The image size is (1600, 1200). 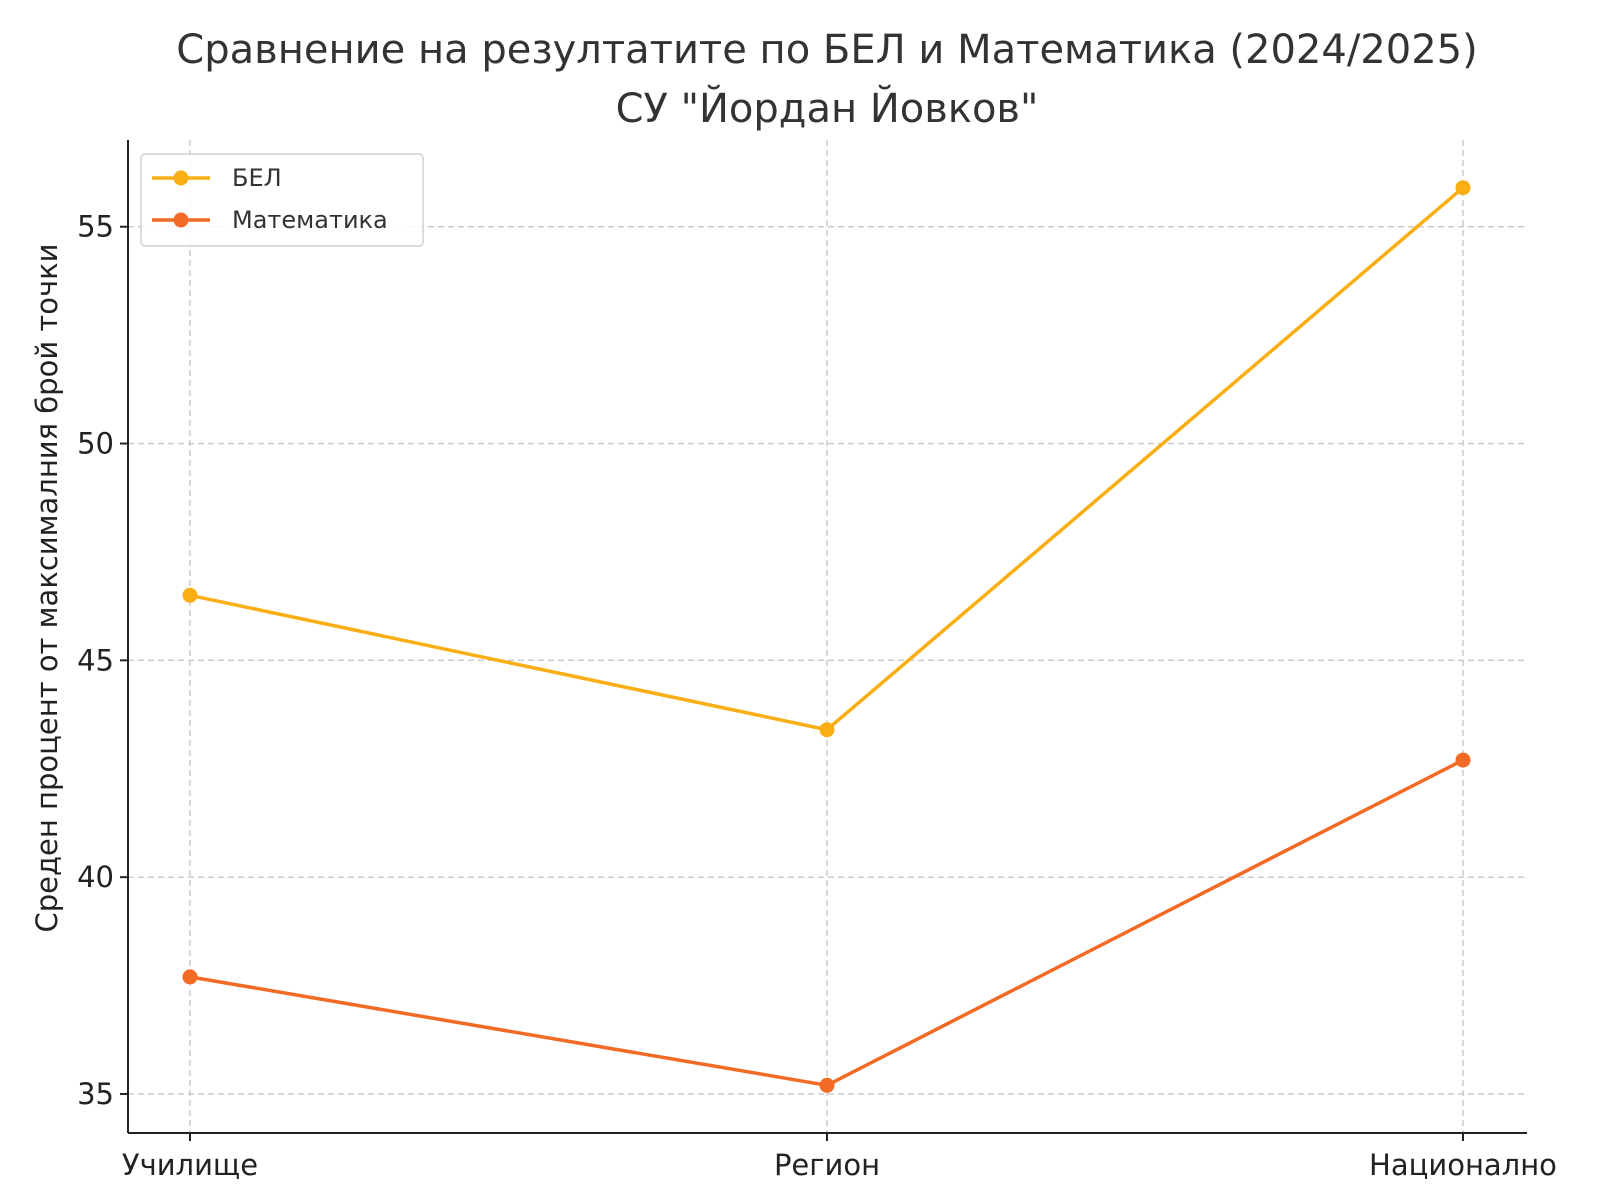 I want to click on legend-item: БЕЛ, so click(x=217, y=178).